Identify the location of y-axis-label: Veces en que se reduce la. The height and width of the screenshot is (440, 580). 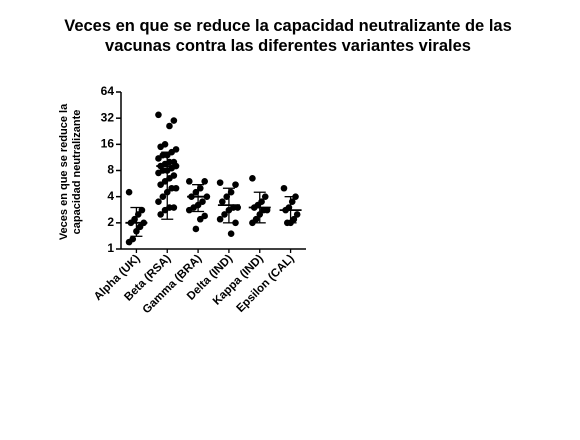
(64, 171).